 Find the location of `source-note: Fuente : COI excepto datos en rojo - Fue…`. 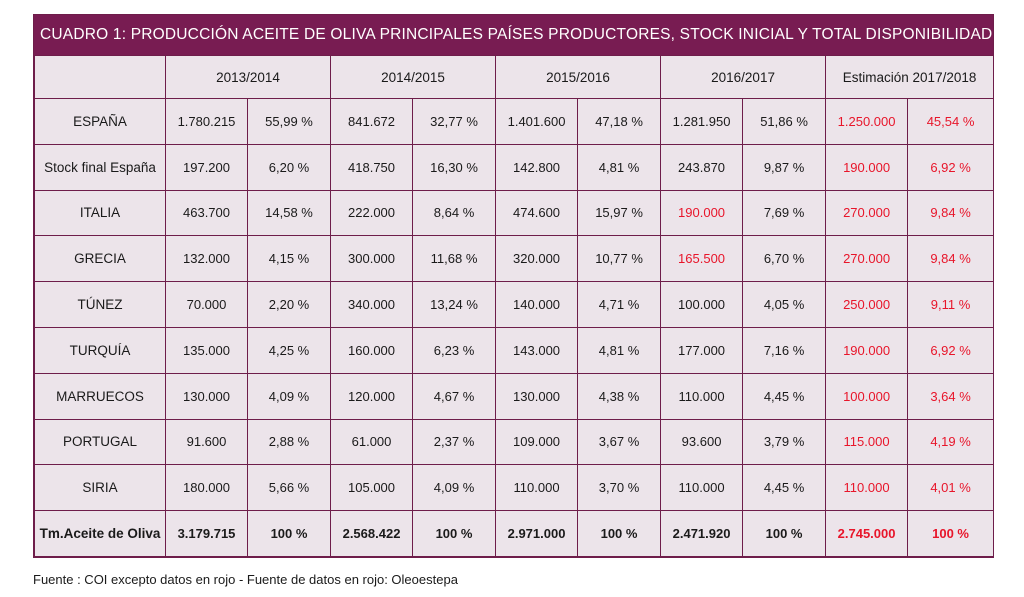

source-note: Fuente : COI excepto datos en rojo - Fue… is located at coordinates (245, 579).